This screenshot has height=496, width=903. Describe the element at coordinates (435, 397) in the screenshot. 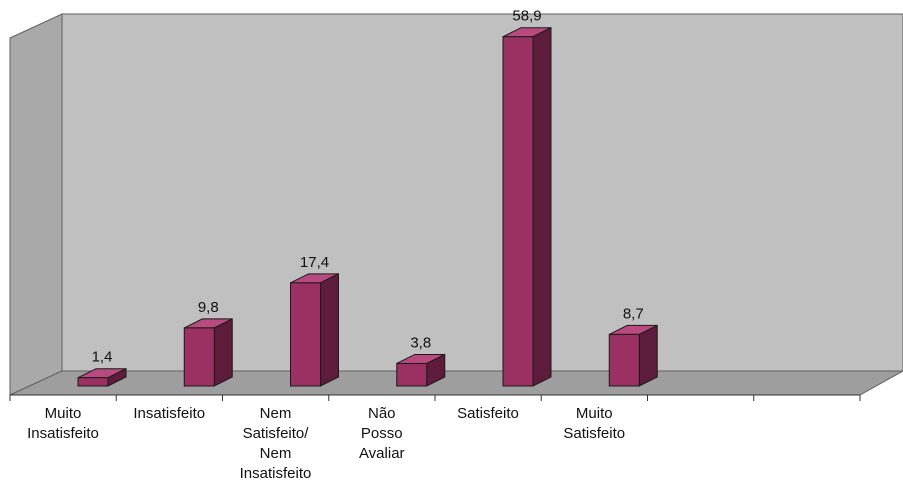

I see `category-axis` at that location.